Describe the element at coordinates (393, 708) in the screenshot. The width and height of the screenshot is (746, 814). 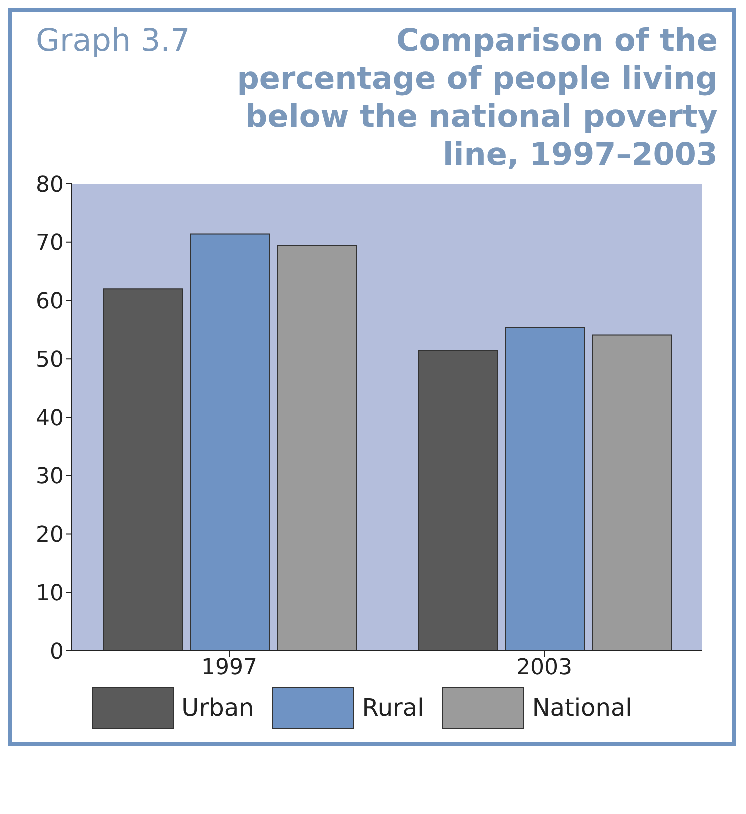
I see `legend-label: Rural` at that location.